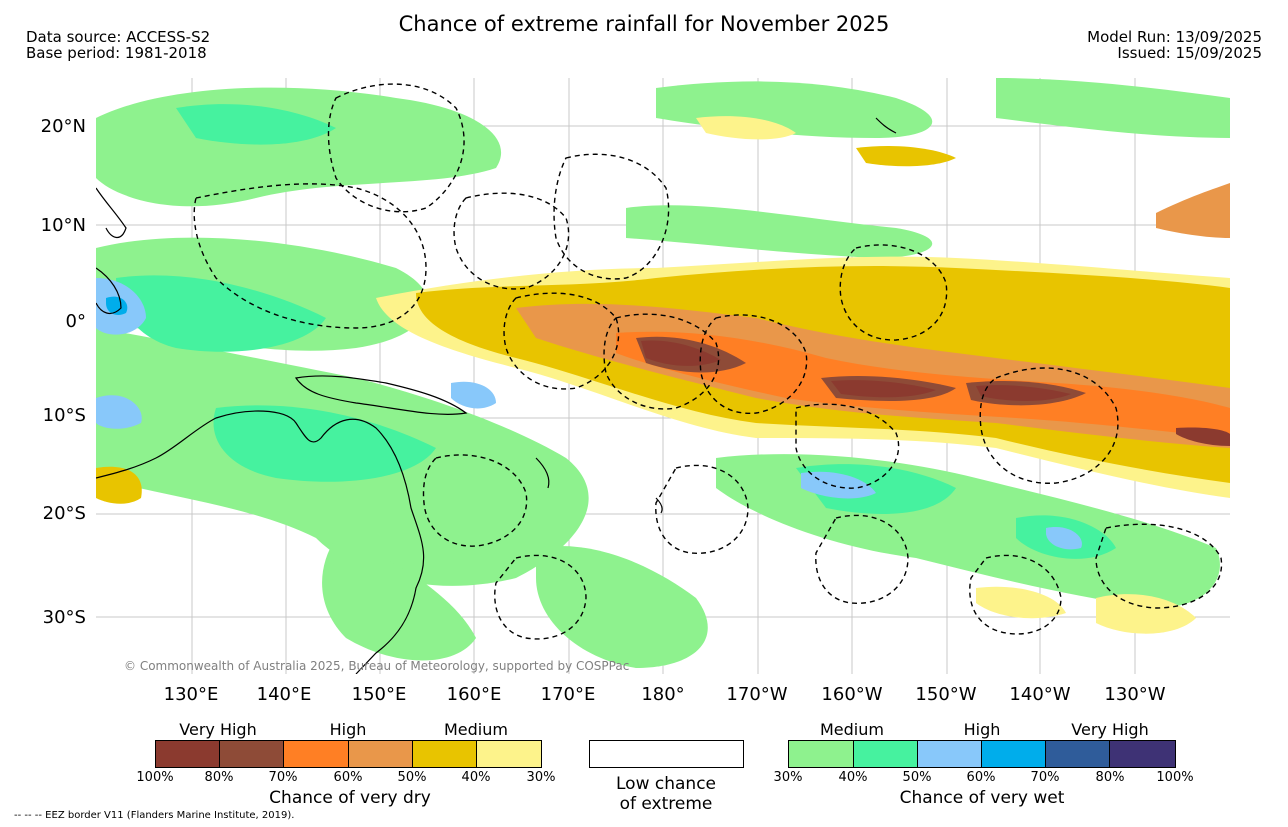  Describe the element at coordinates (659, 505) in the screenshot. I see `fiji-coast` at that location.